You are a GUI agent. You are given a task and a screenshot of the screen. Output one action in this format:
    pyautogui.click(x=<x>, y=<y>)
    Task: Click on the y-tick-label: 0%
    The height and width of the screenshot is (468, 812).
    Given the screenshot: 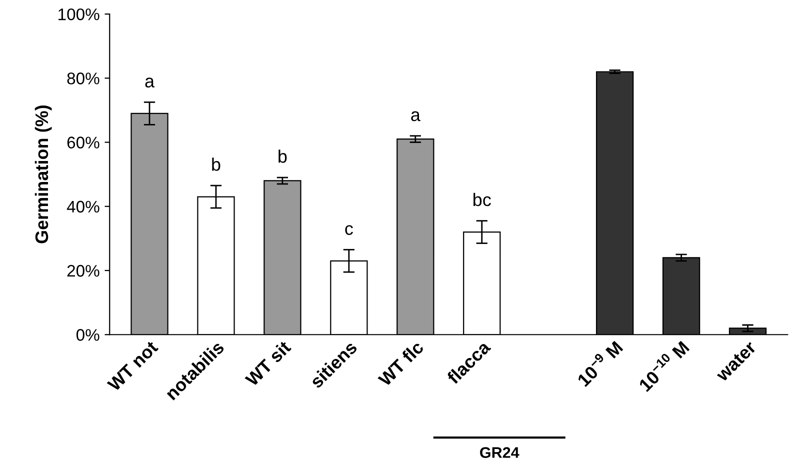 What is the action you would take?
    pyautogui.click(x=88, y=335)
    